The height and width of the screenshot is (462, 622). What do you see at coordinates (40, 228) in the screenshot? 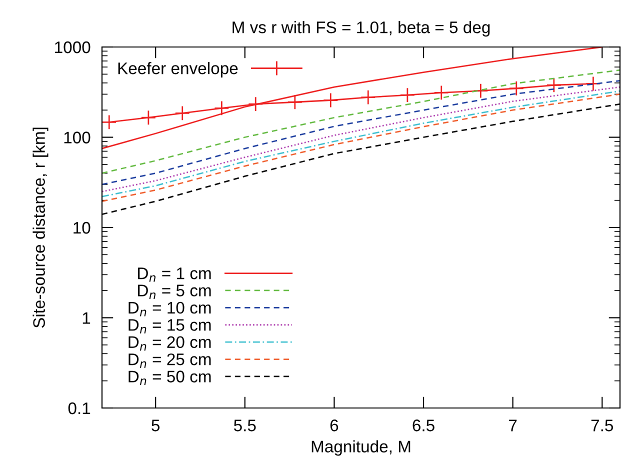
I see `y-axis-title: Site-source distance, r [km]` at bounding box center [40, 228].